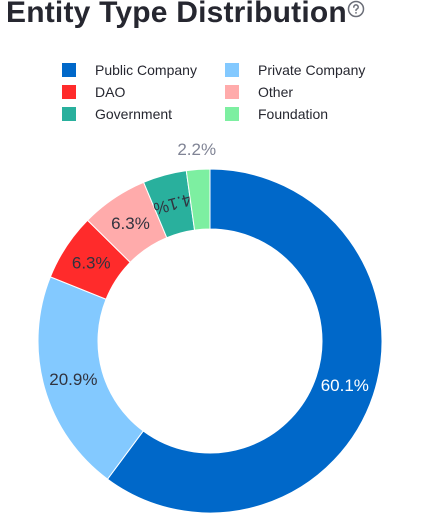  Describe the element at coordinates (276, 92) in the screenshot. I see `legend-label: Other` at that location.